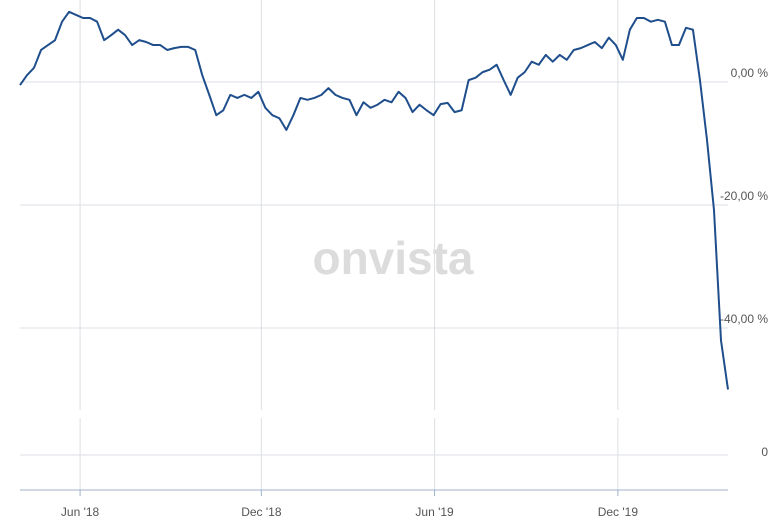 This screenshot has width=780, height=527. Describe the element at coordinates (764, 452) in the screenshot. I see `y-tick-label: 0` at that location.